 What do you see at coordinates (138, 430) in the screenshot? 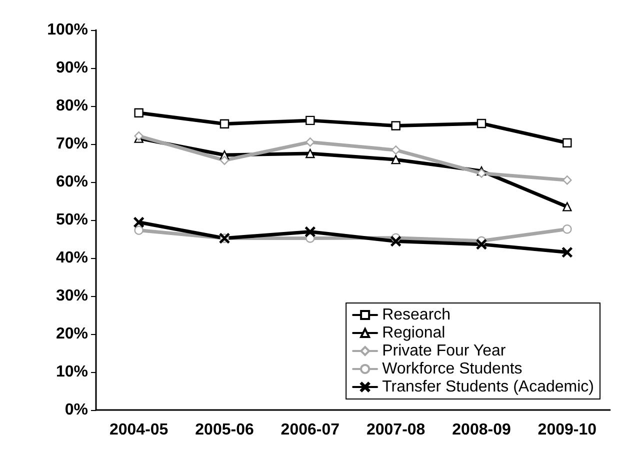
I see `x-tick-label: 2004-05` at bounding box center [138, 430].